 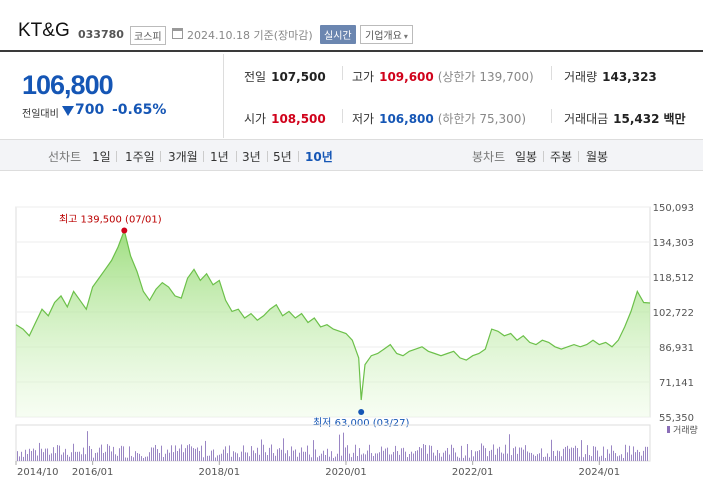 I want to click on y-tick-label: 86,931, so click(x=676, y=348).